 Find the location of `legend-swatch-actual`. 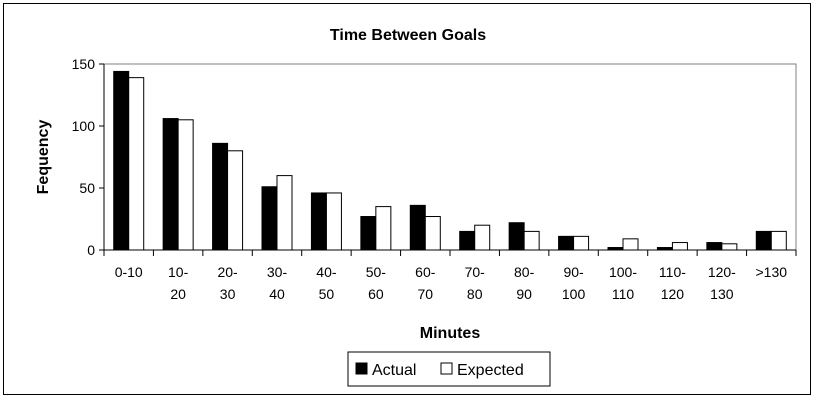

legend-swatch-actual is located at coordinates (361, 368).